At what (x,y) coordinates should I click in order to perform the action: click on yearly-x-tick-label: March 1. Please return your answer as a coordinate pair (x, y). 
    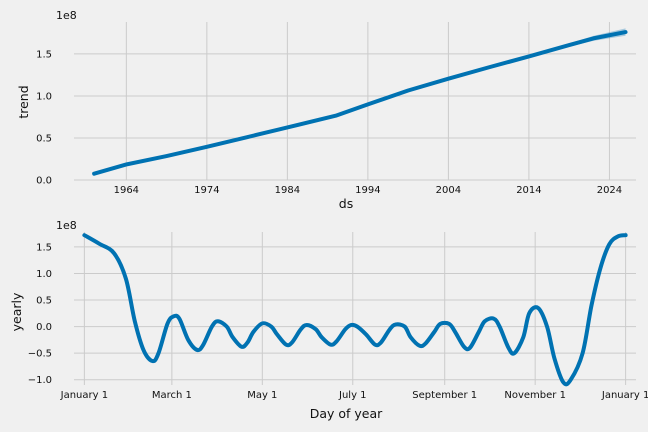
    Looking at the image, I should click on (172, 395).